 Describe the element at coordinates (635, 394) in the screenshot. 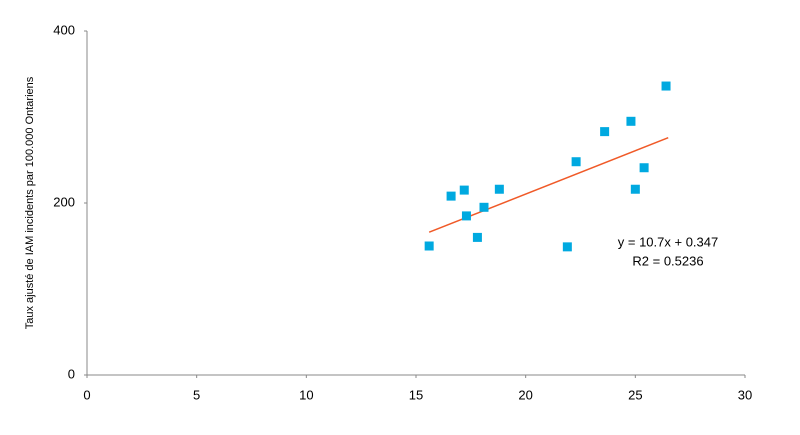

I see `x-tick-label: 25` at that location.